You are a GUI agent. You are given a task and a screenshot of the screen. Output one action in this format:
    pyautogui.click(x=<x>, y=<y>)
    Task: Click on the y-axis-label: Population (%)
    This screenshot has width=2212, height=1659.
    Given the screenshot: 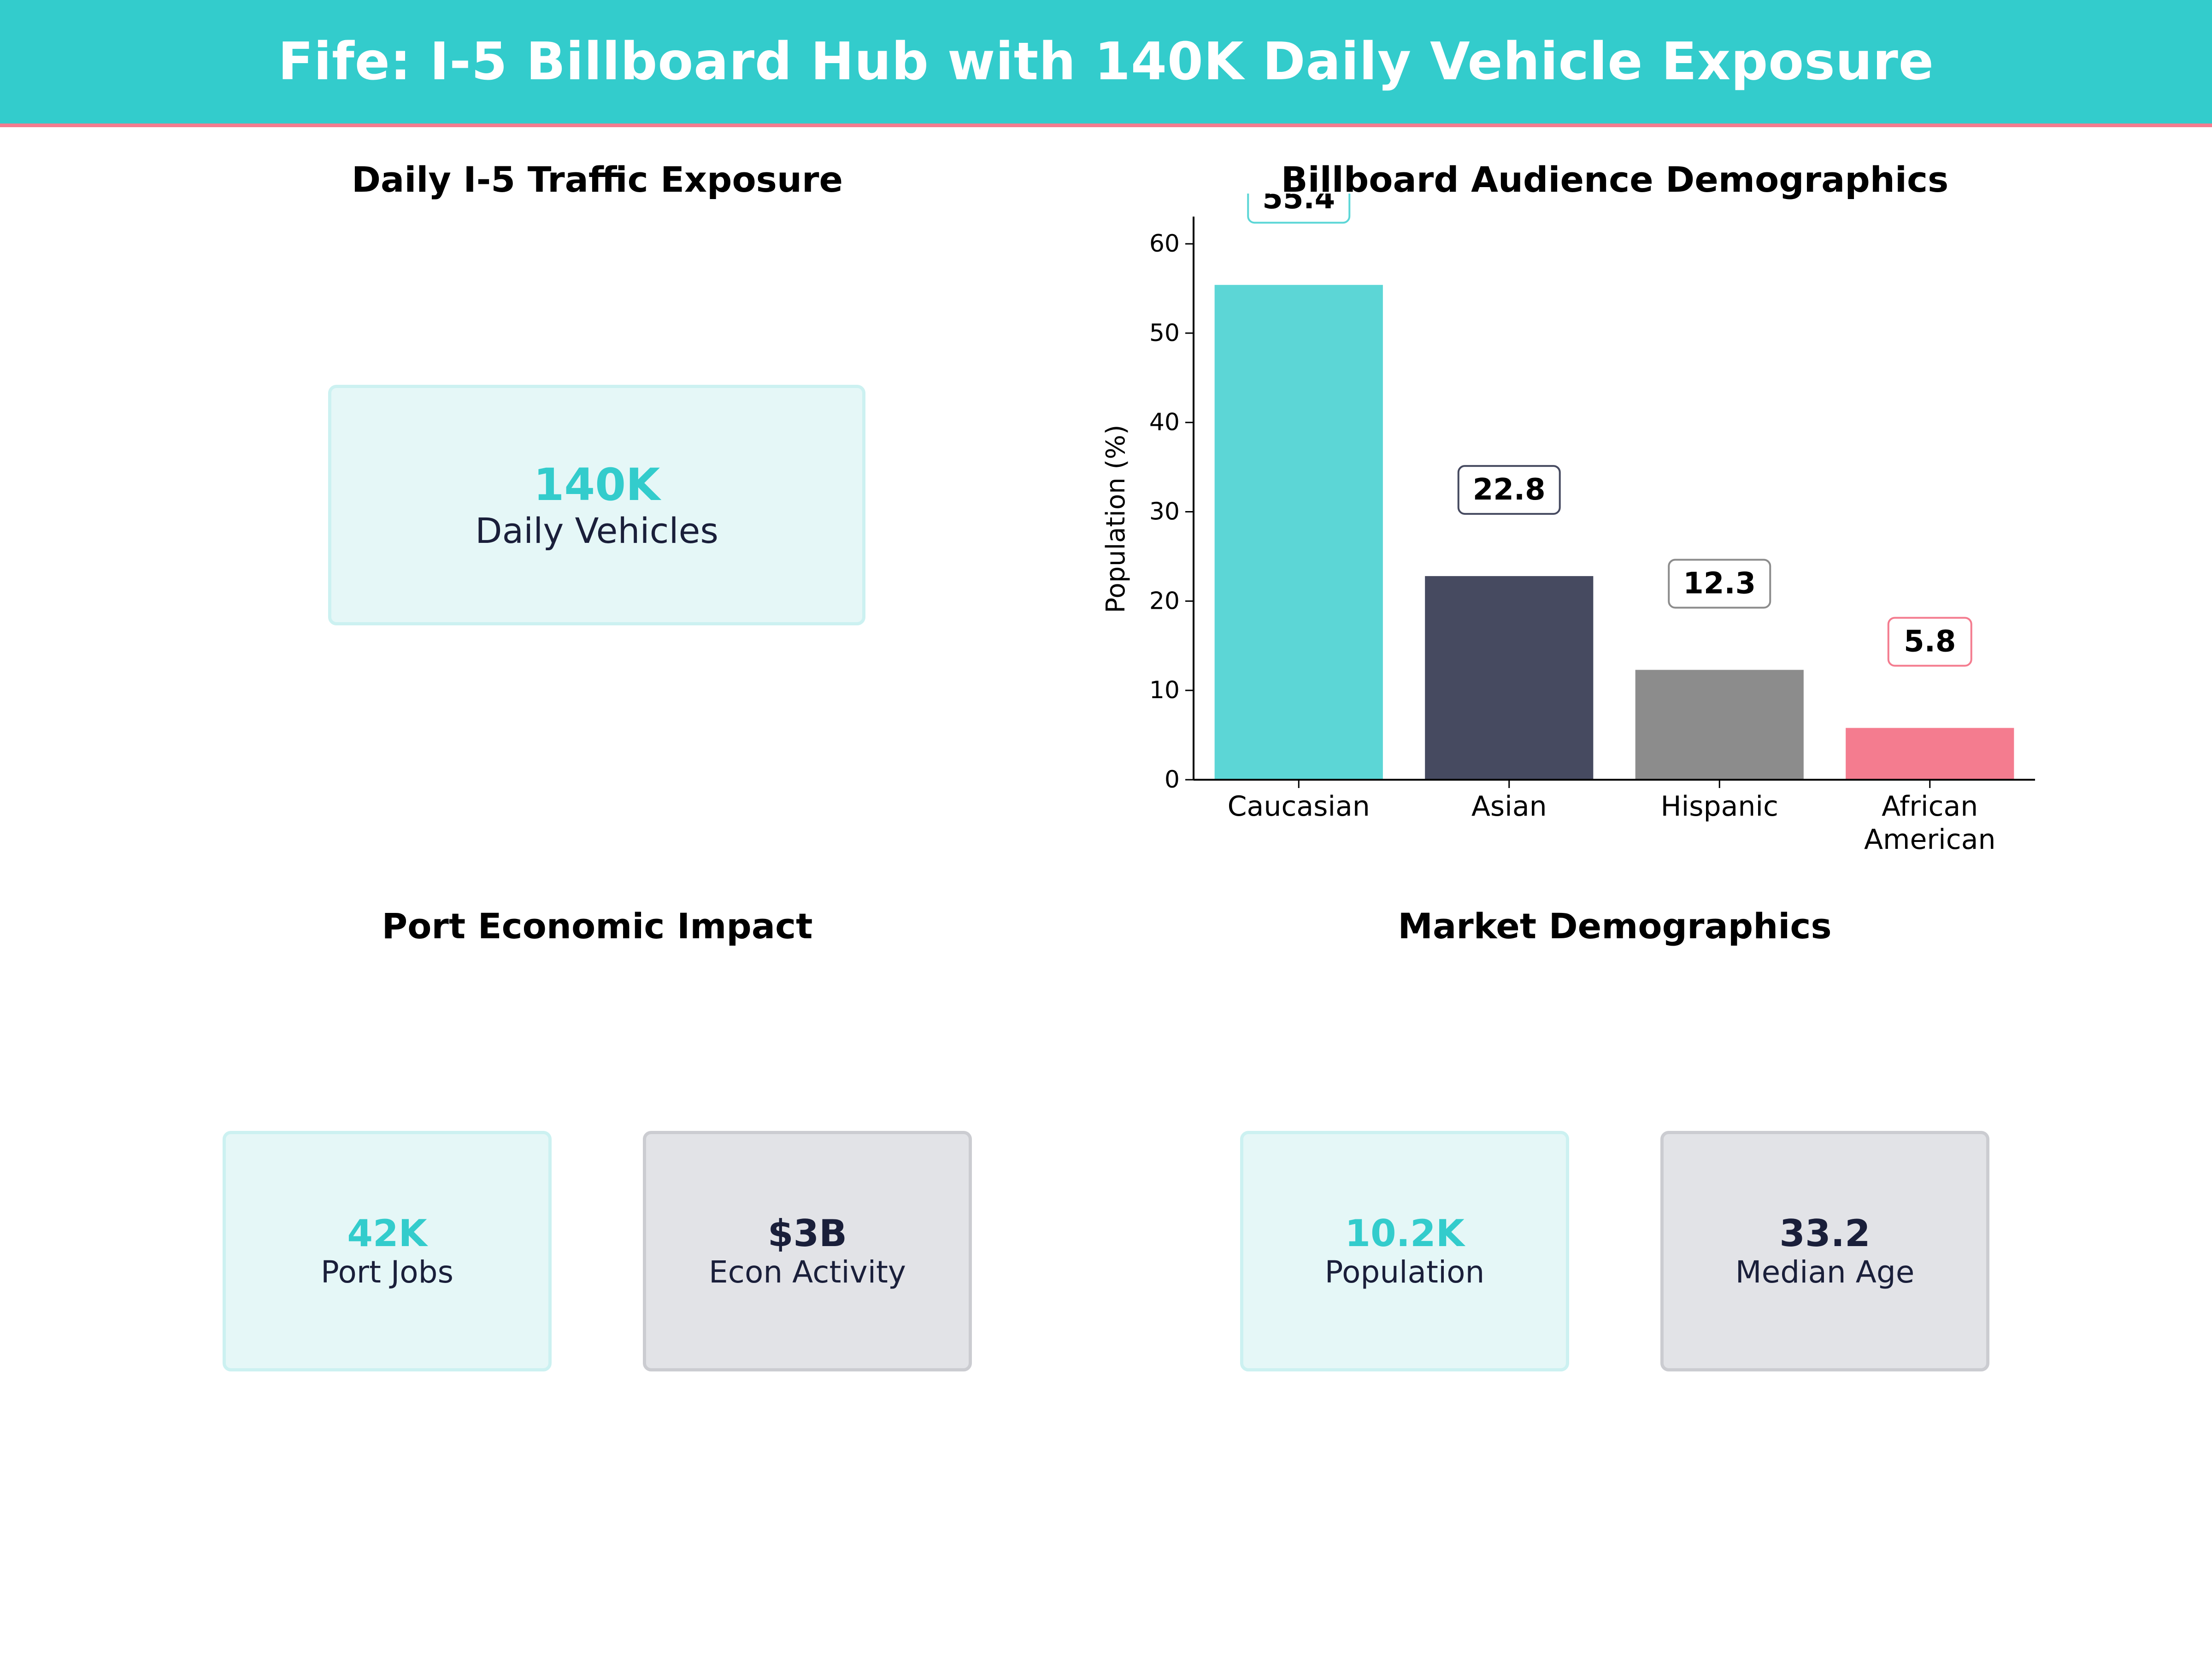 What is the action you would take?
    pyautogui.click(x=1116, y=519)
    